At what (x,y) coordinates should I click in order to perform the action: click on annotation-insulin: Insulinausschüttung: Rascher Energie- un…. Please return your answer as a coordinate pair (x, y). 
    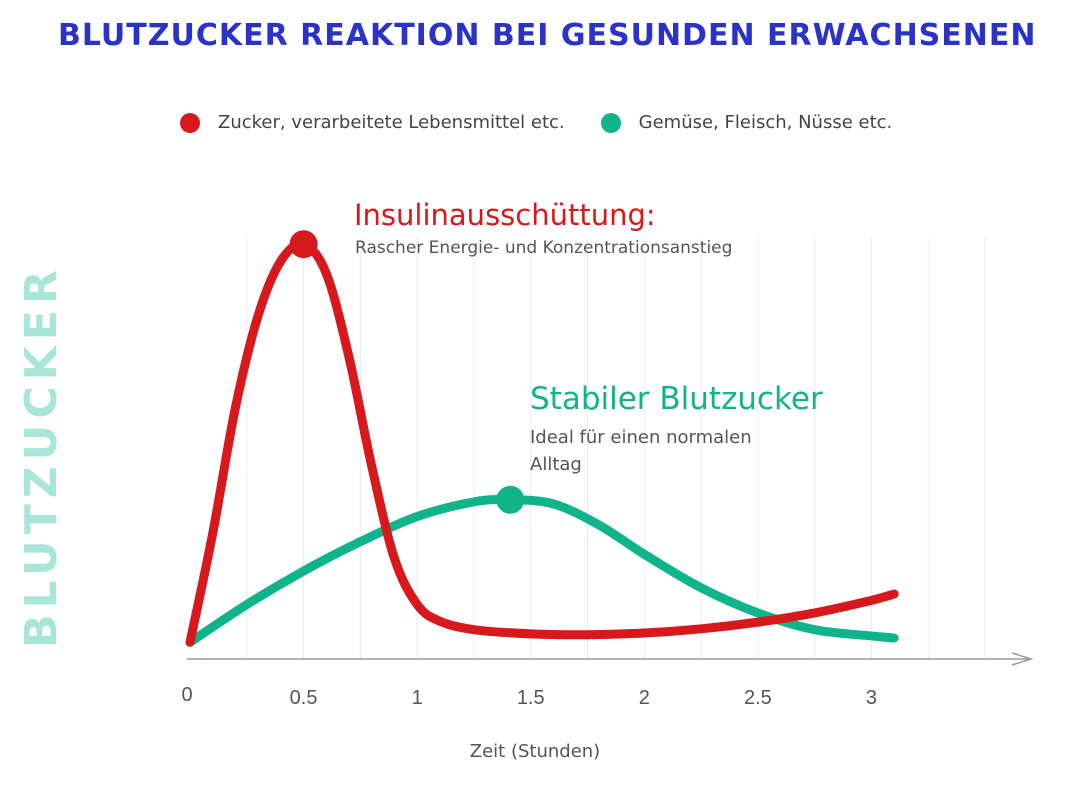
    Looking at the image, I should click on (543, 228).